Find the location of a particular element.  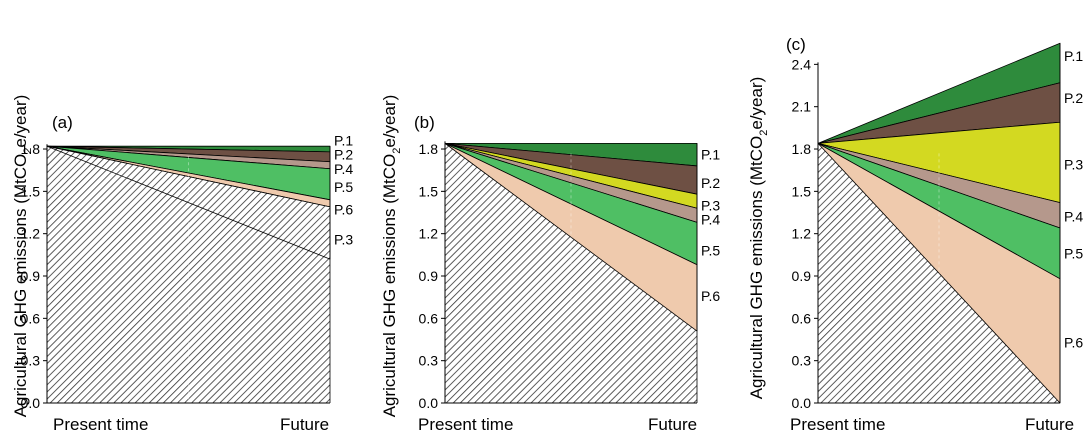

baseline-hatched-area is located at coordinates (571, 273).